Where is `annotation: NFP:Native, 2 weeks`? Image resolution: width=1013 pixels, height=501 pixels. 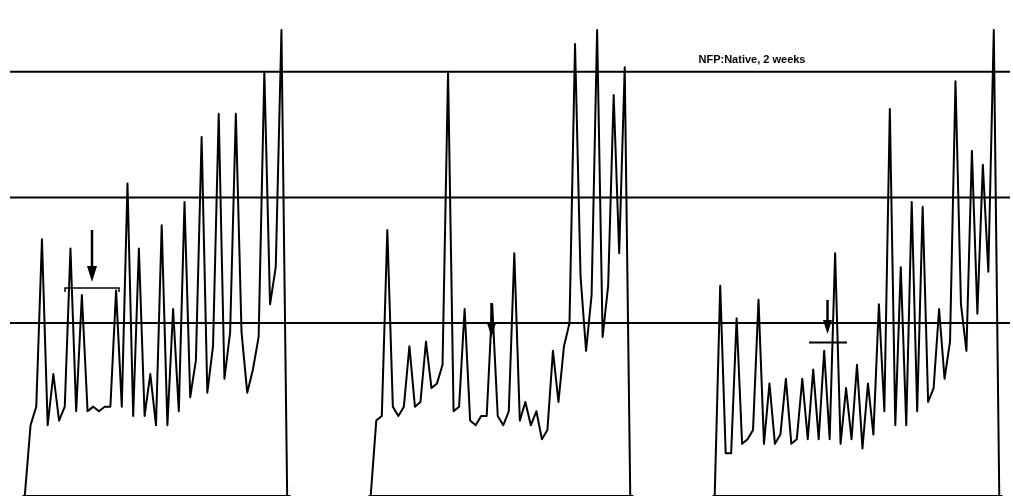
annotation: NFP:Native, 2 weeks is located at coordinates (752, 59).